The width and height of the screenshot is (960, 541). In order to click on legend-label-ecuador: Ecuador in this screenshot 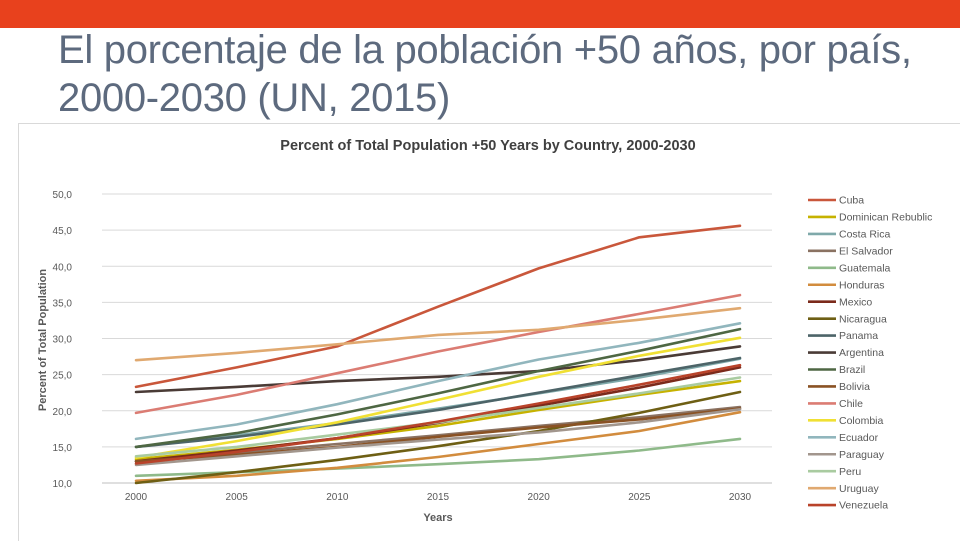, I will do `click(859, 438)`.